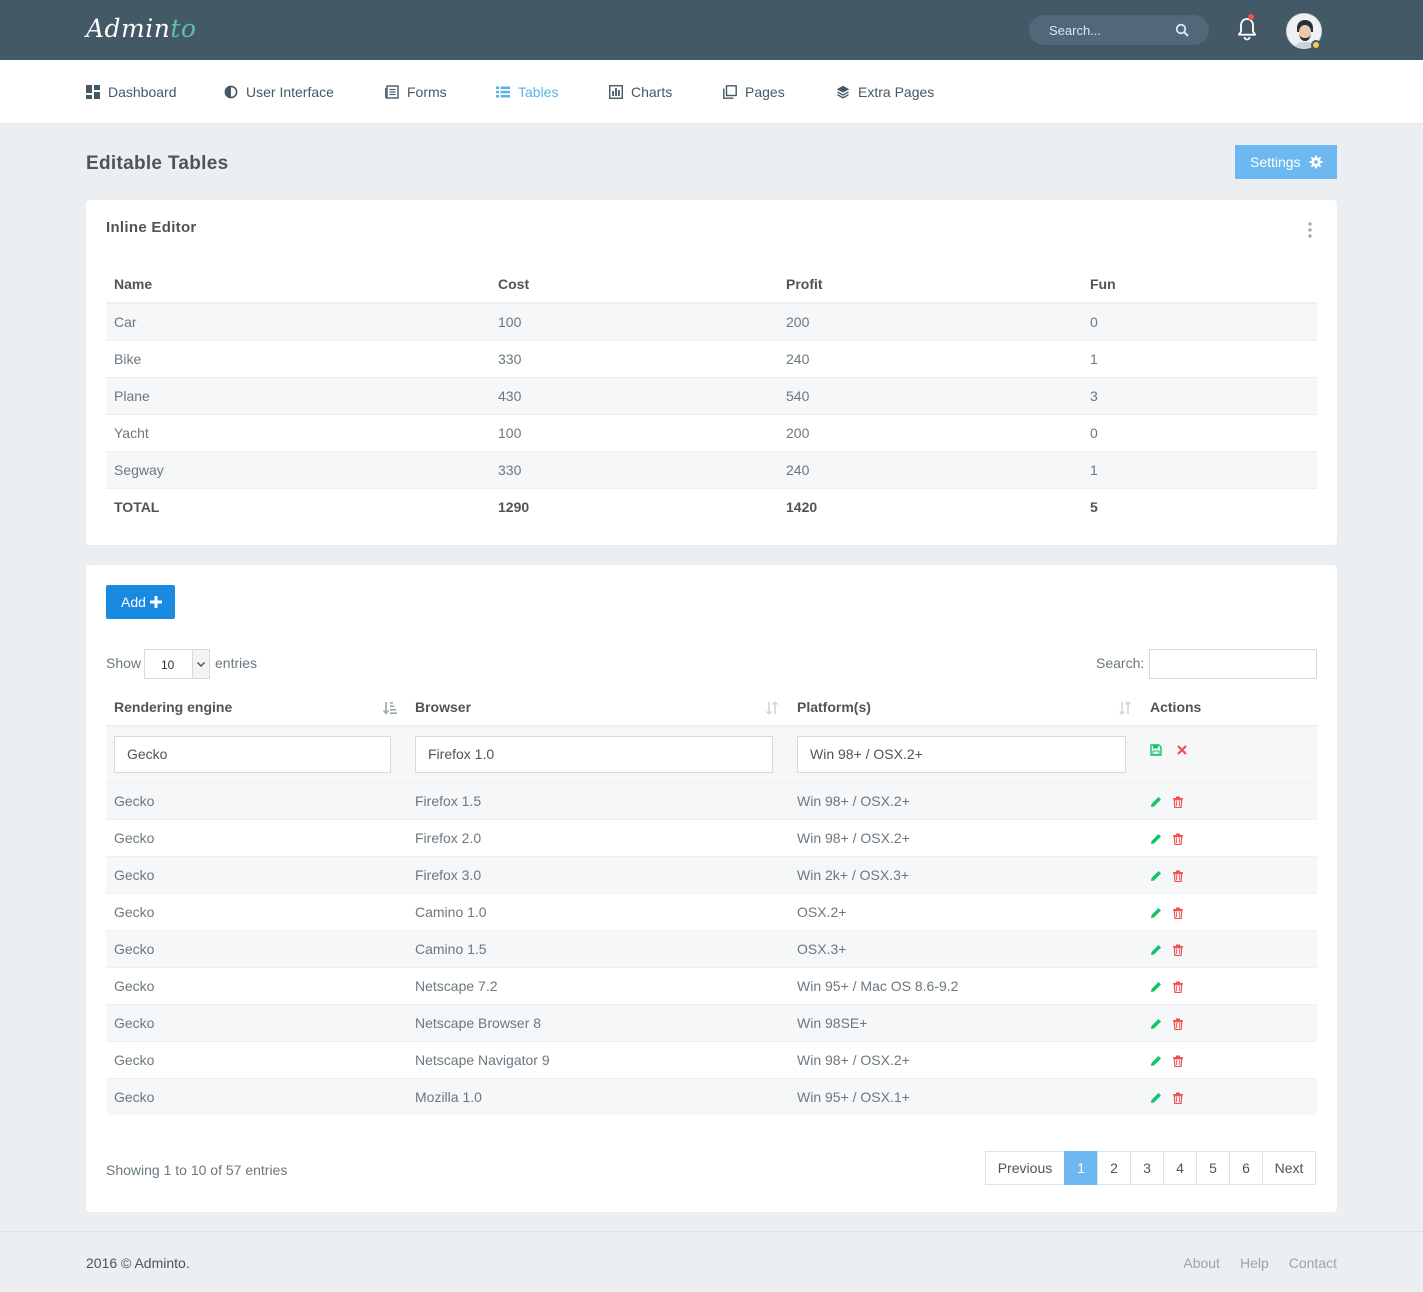 The width and height of the screenshot is (1423, 1292). Describe the element at coordinates (1156, 750) in the screenshot. I see `save-icon` at that location.